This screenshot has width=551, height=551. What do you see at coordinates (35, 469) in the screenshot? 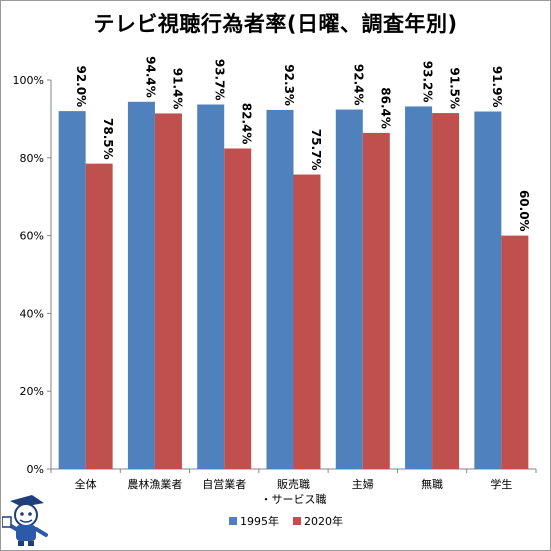
I see `y-tick-label: 0%` at bounding box center [35, 469].